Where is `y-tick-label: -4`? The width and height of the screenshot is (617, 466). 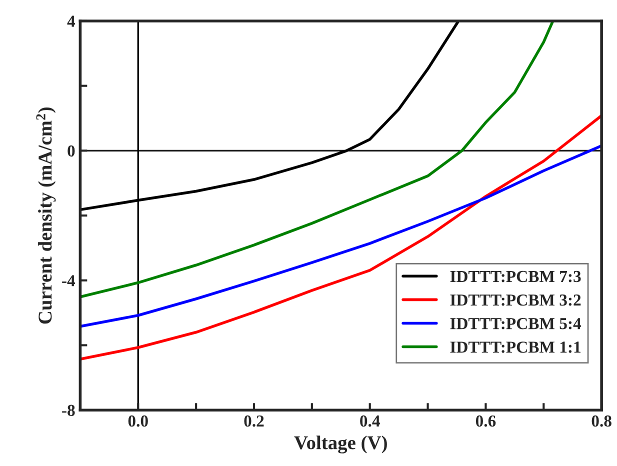 y-tick-label: -4 is located at coordinates (69, 280).